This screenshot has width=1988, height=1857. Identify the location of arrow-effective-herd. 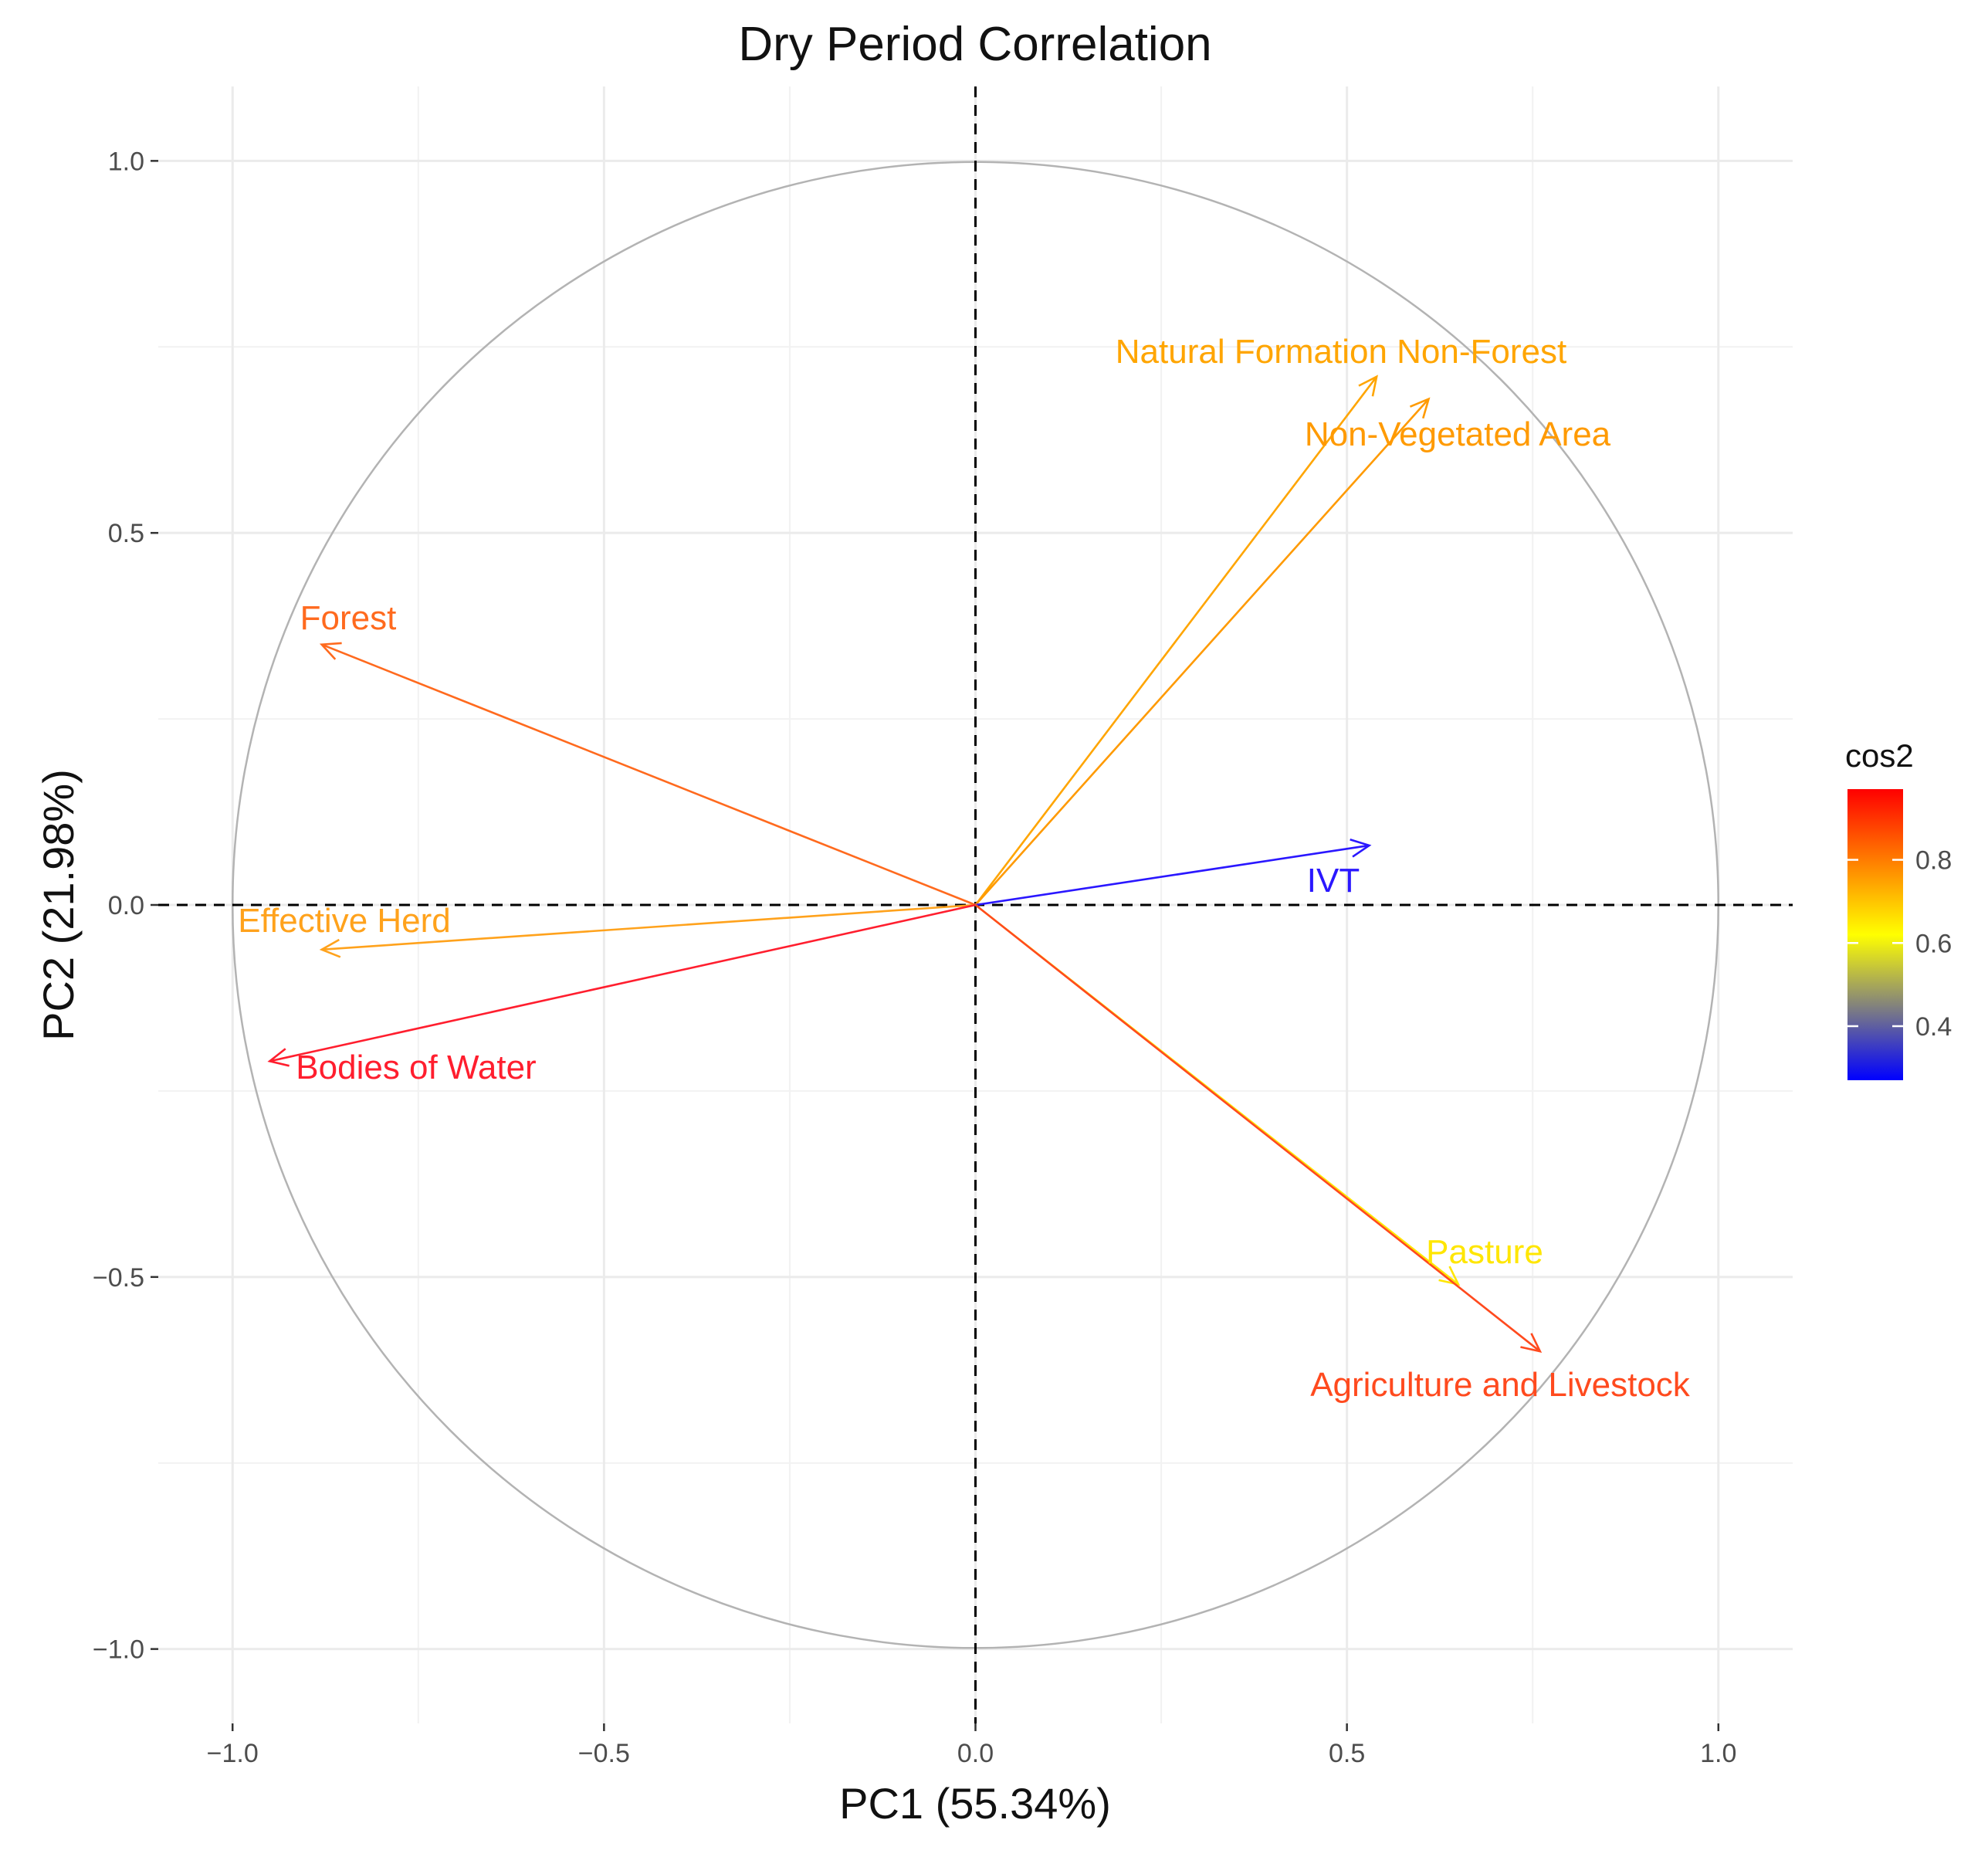
(647, 930).